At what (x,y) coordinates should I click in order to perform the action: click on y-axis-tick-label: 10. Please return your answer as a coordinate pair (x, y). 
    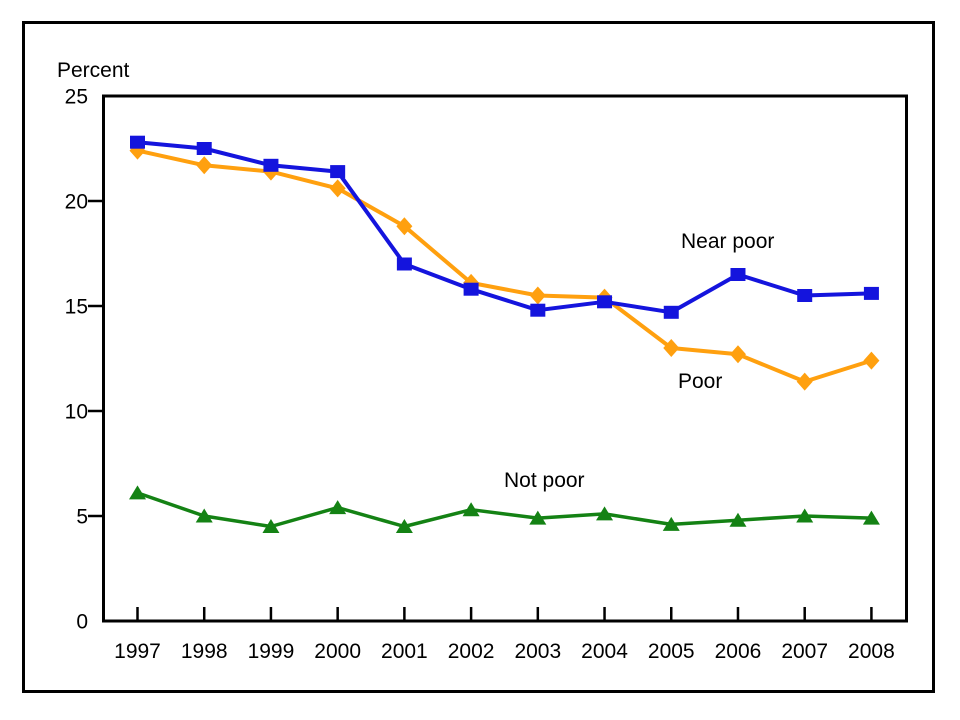
    Looking at the image, I should click on (76, 412).